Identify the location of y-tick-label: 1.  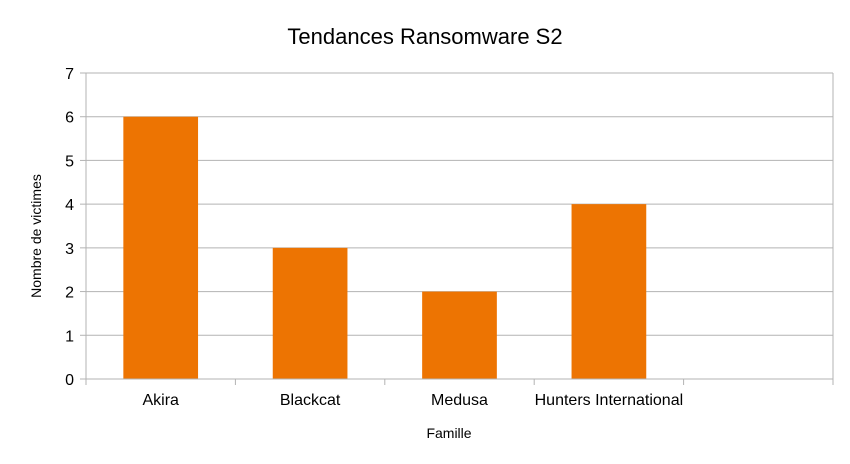
(69, 336).